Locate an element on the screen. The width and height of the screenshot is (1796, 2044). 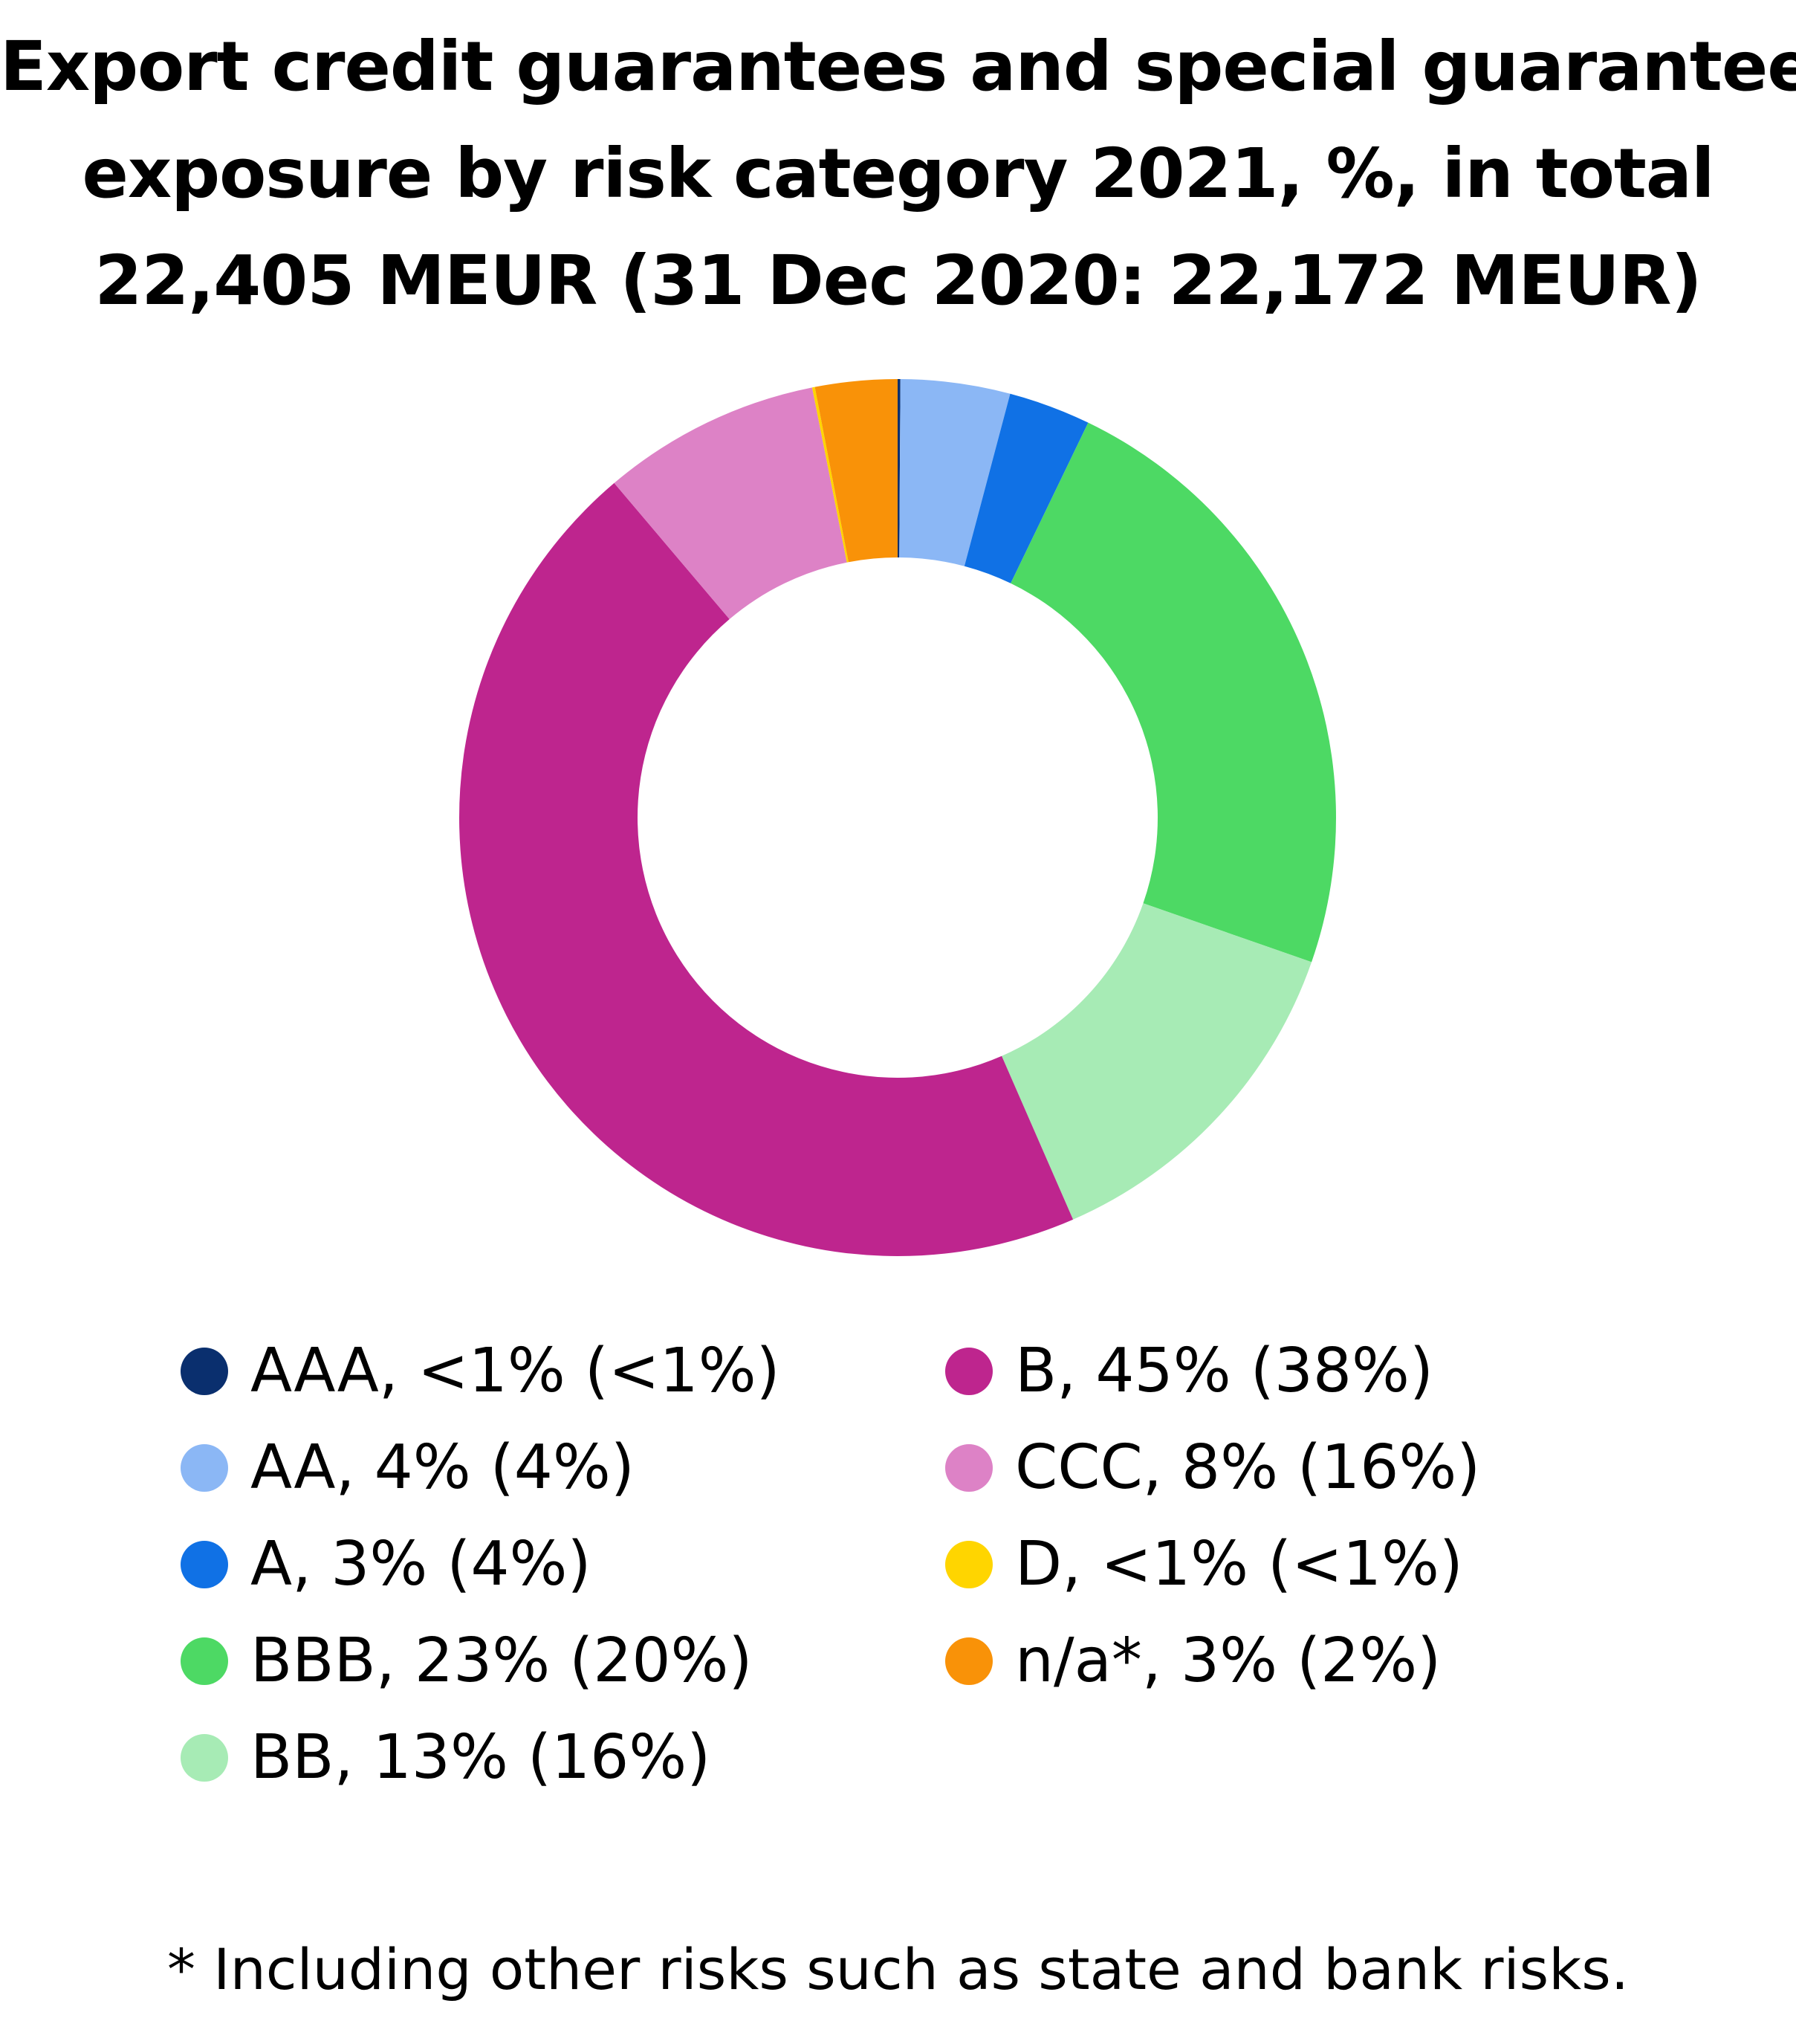
legend-item: BB, 13% (16%) is located at coordinates (445, 1758).